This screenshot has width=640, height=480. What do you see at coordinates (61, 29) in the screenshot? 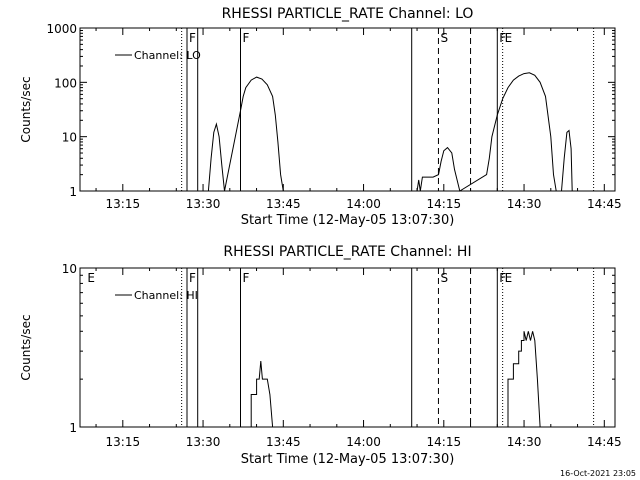
I see `y-tick-label: 1000` at bounding box center [61, 29].